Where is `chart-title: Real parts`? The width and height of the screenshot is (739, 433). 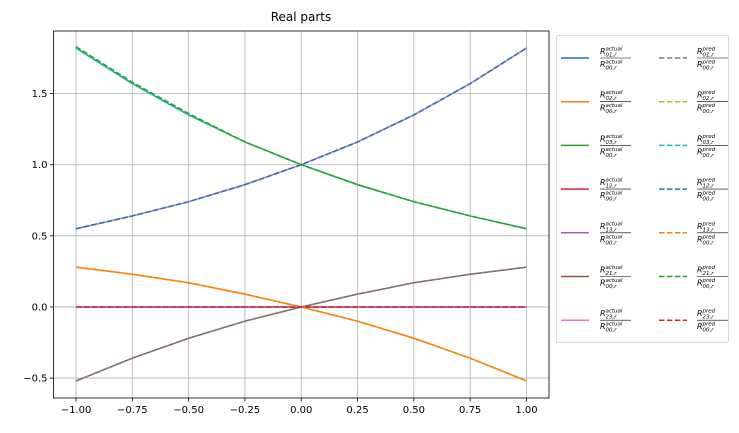
chart-title: Real parts is located at coordinates (301, 17).